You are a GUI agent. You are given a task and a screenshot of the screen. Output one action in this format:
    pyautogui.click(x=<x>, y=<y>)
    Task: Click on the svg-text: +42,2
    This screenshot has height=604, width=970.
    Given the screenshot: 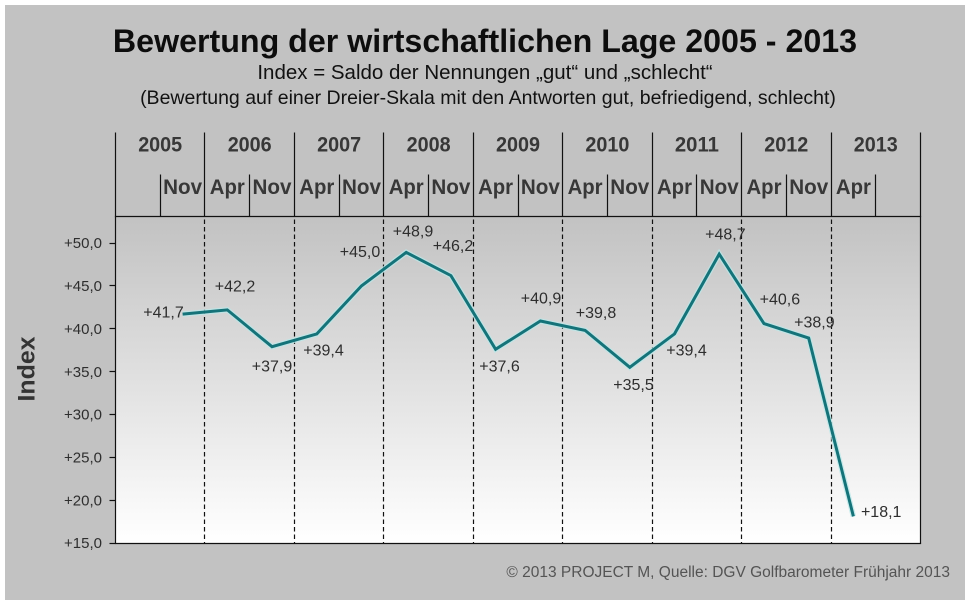 What is the action you would take?
    pyautogui.click(x=235, y=287)
    